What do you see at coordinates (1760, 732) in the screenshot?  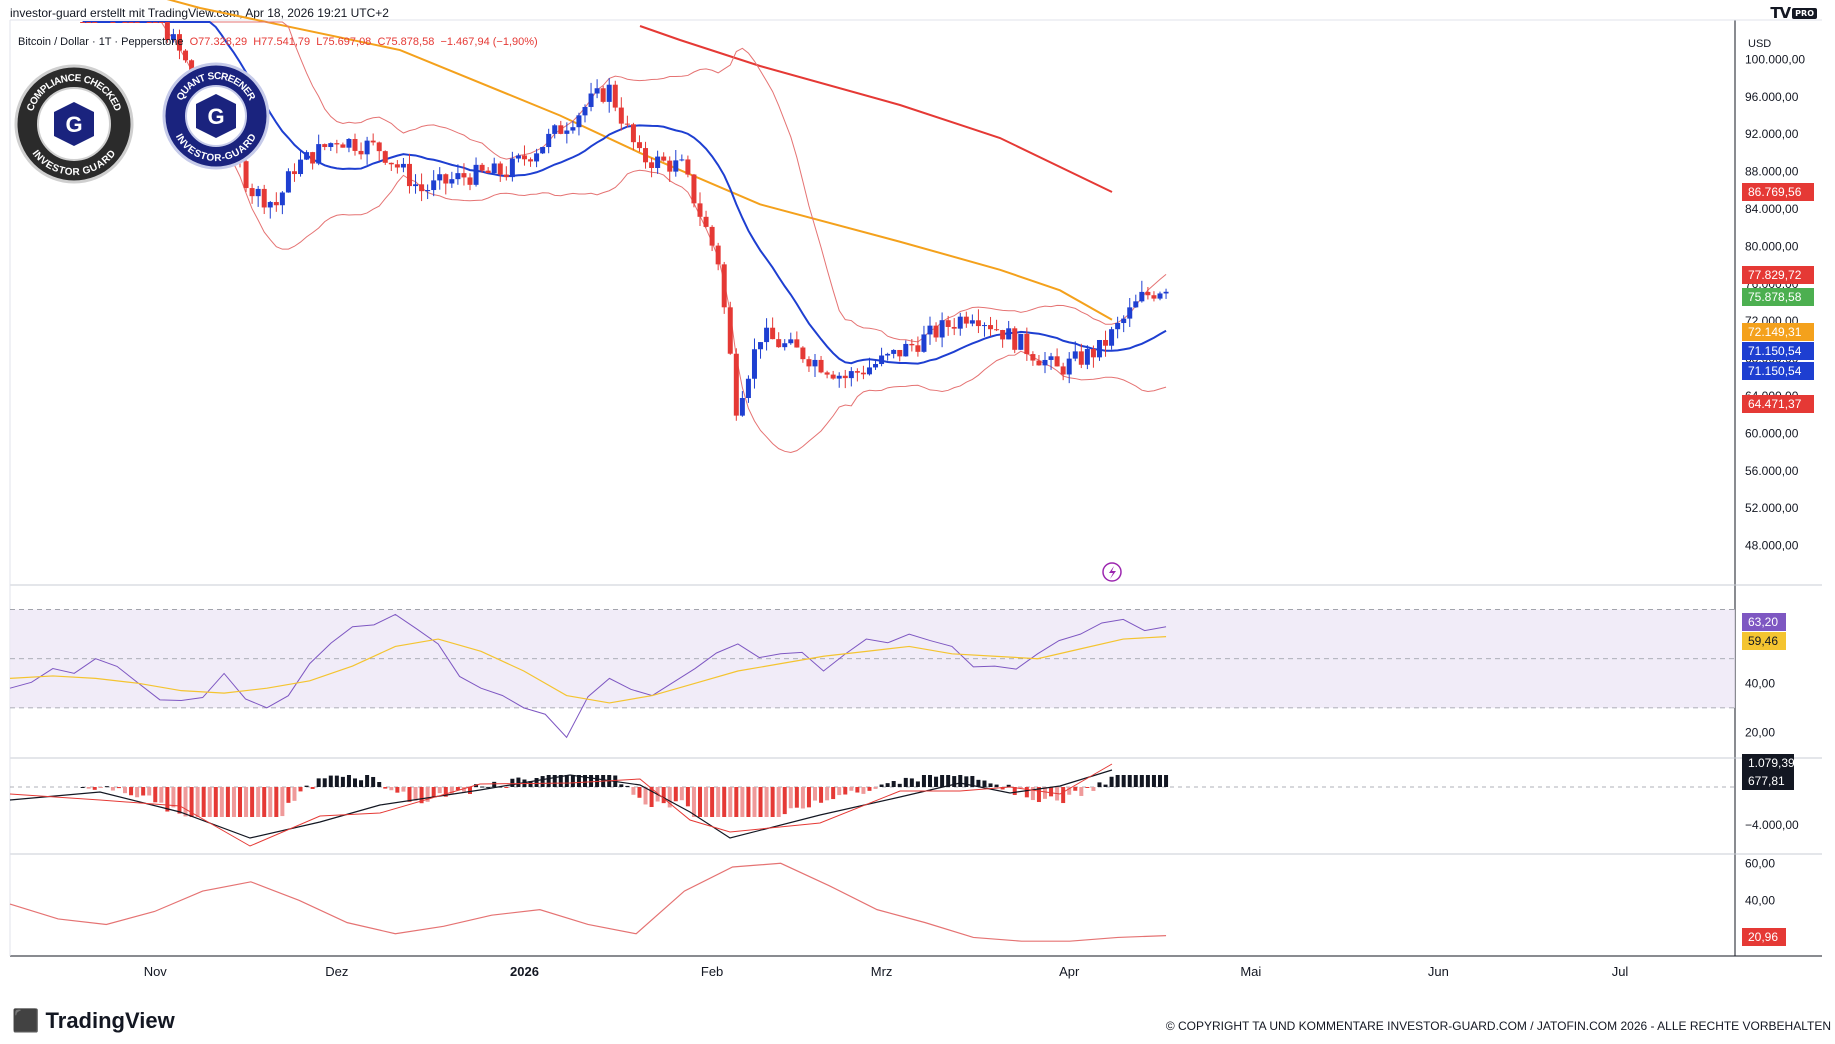 I see `rsi-tick-label: 20,00` at bounding box center [1760, 732].